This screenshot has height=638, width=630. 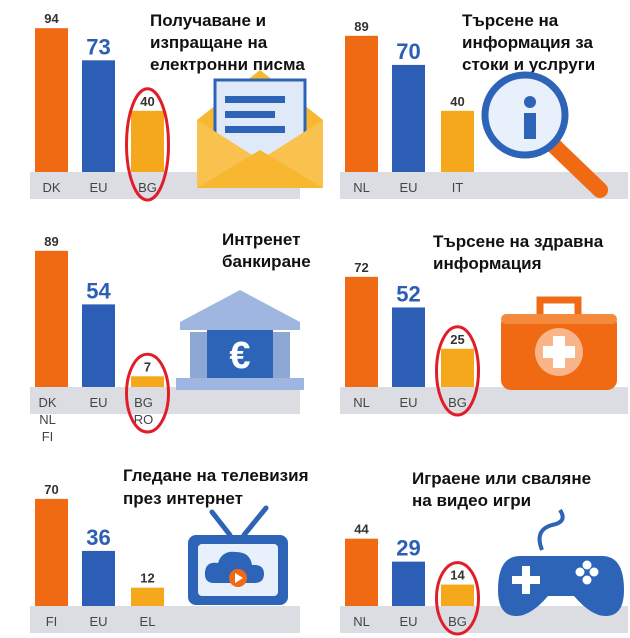 I want to click on value-label: 73, so click(x=98, y=46).